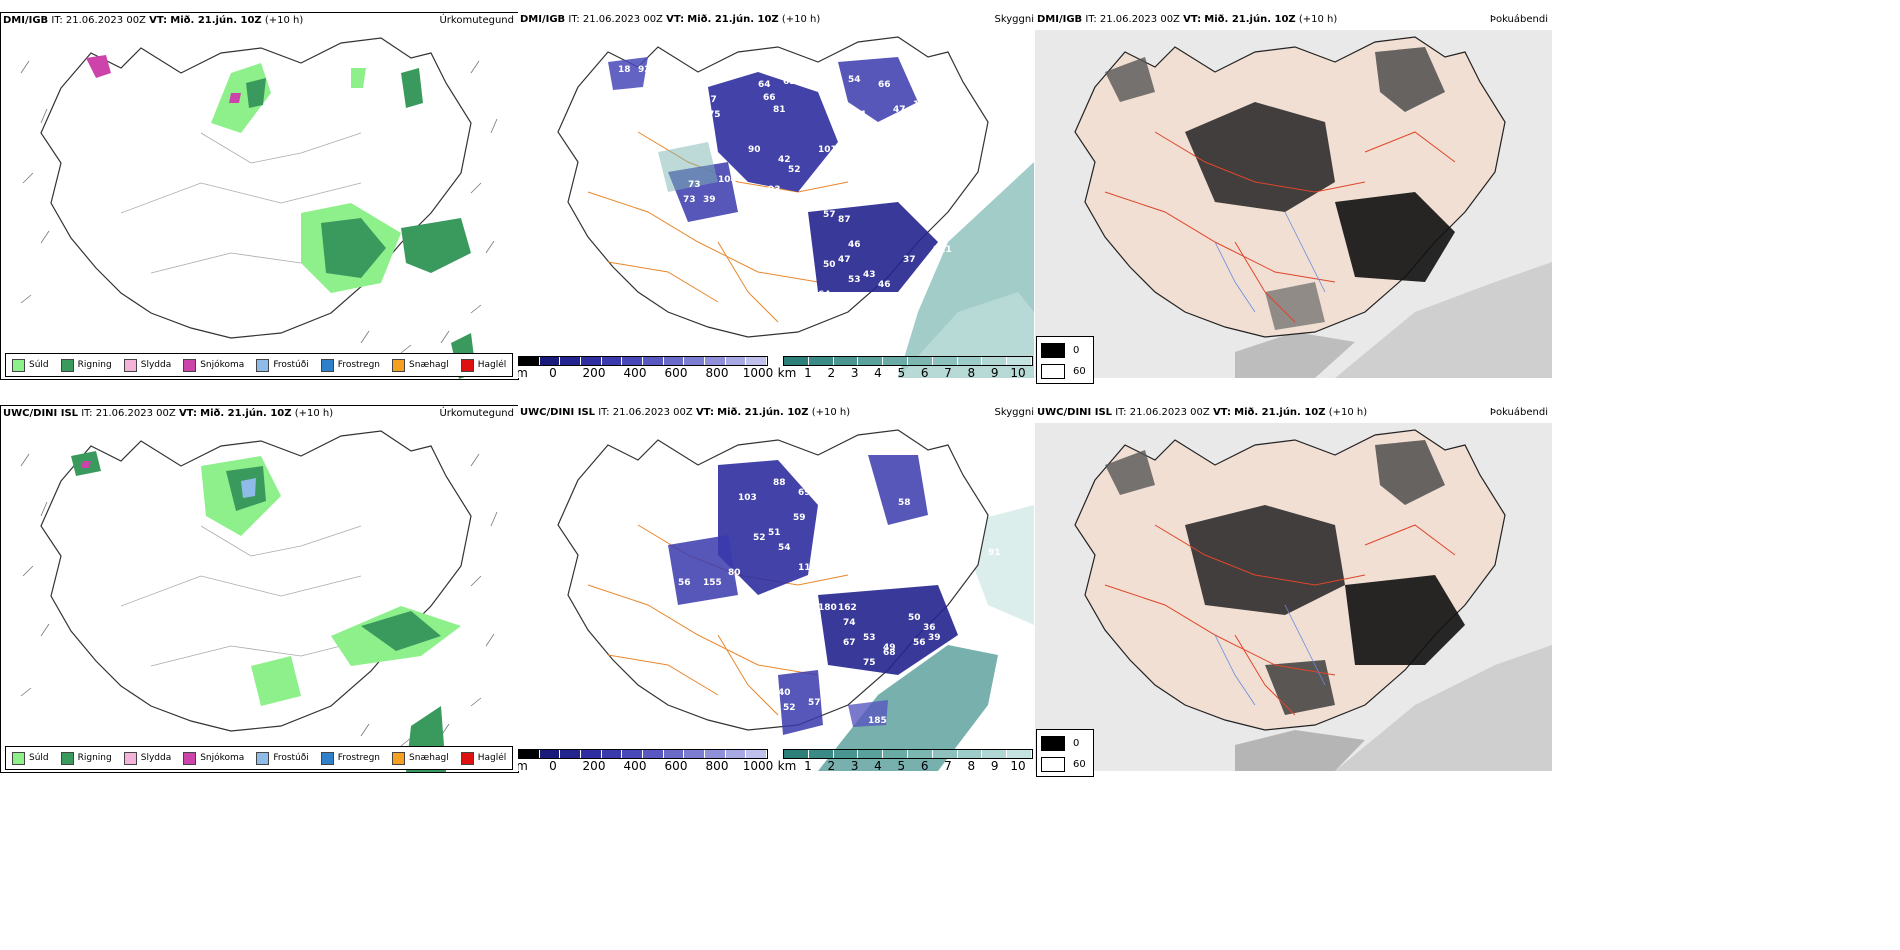 Image resolution: width=1900 pixels, height=950 pixels. Describe the element at coordinates (754, 150) in the screenshot. I see `visibility-number: 90` at that location.